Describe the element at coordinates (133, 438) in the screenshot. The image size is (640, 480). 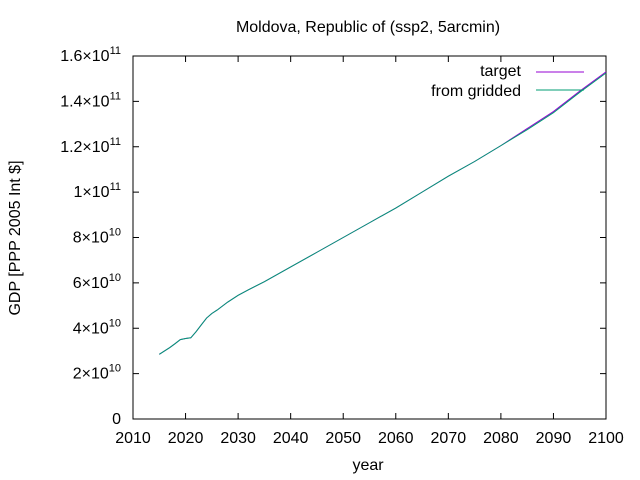
I see `x-tick-label: 2010` at that location.